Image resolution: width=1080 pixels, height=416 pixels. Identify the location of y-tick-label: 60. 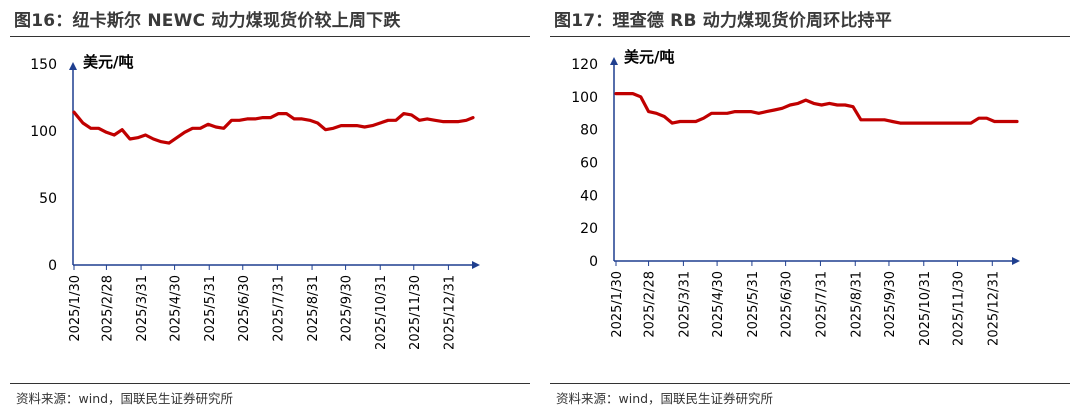
(589, 164).